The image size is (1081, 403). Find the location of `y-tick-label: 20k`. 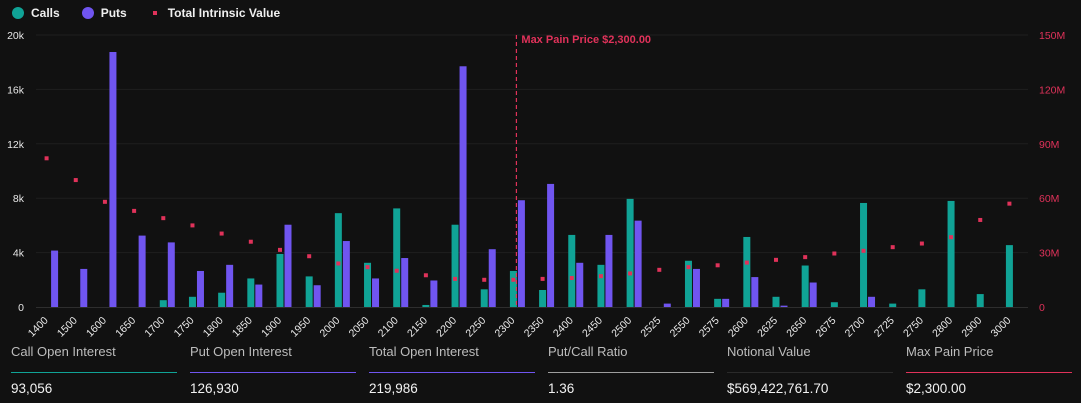

y-tick-label: 20k is located at coordinates (16, 36).